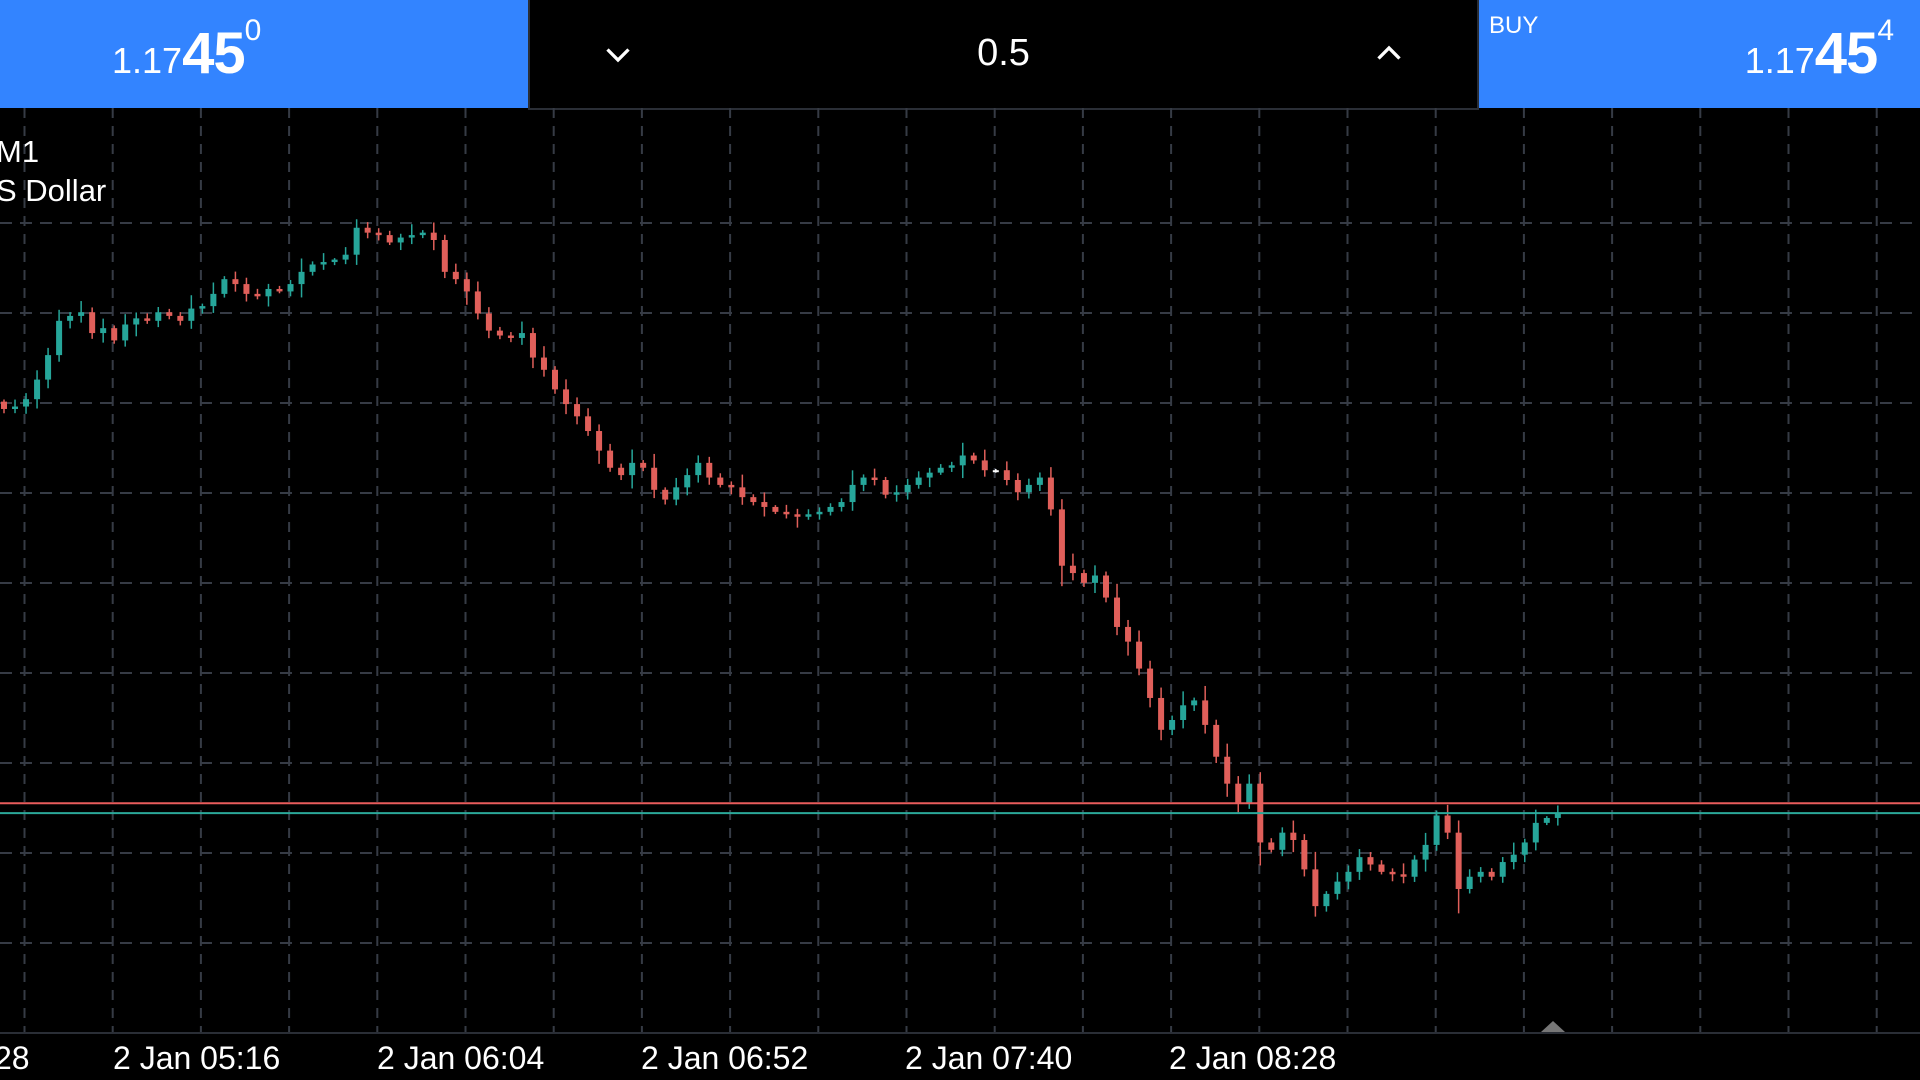 This screenshot has height=1080, width=1920. What do you see at coordinates (20, 151) in the screenshot?
I see `timeframe-label: M1` at bounding box center [20, 151].